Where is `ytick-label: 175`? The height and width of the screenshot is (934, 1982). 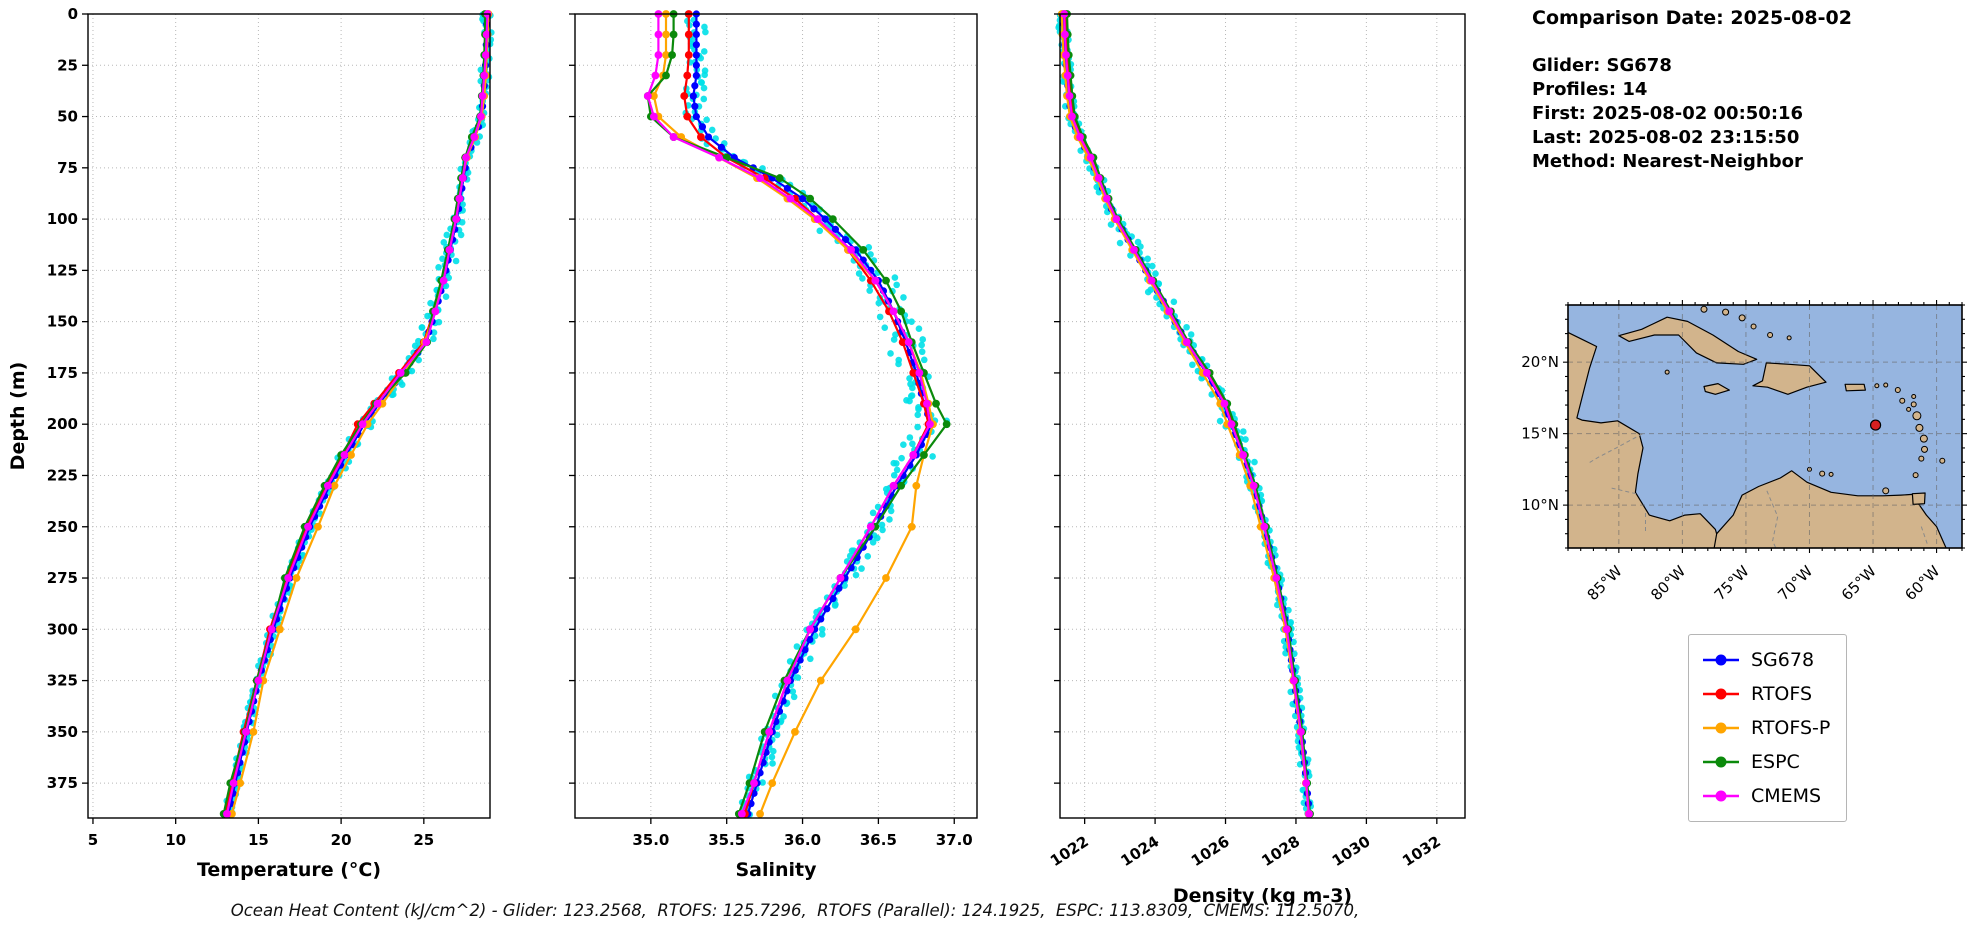
ytick-label: 175 is located at coordinates (62, 373).